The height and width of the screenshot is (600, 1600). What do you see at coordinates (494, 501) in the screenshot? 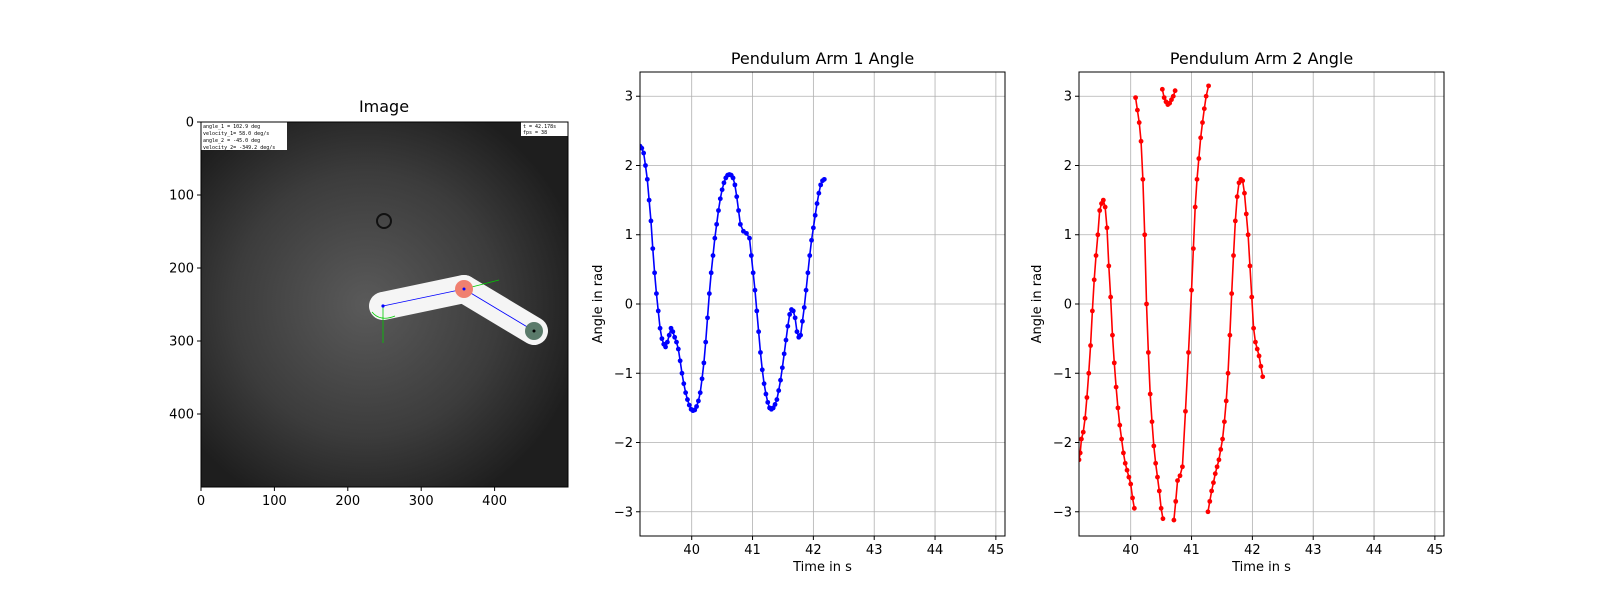
I see `image-xtick-label: 400` at bounding box center [494, 501].